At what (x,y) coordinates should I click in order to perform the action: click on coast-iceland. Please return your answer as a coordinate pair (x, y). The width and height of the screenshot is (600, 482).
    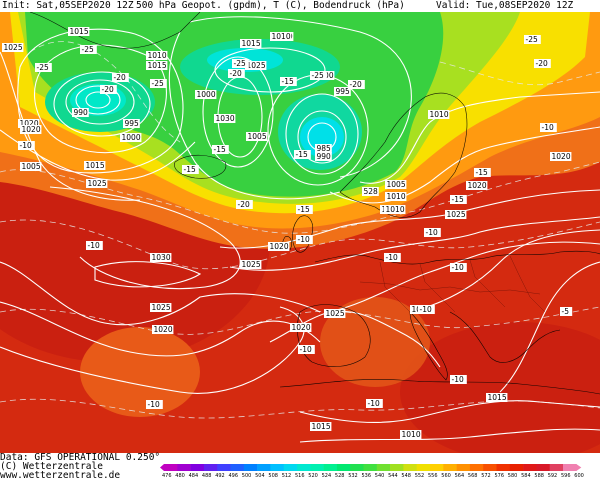
    Looking at the image, I should click on (200, 166).